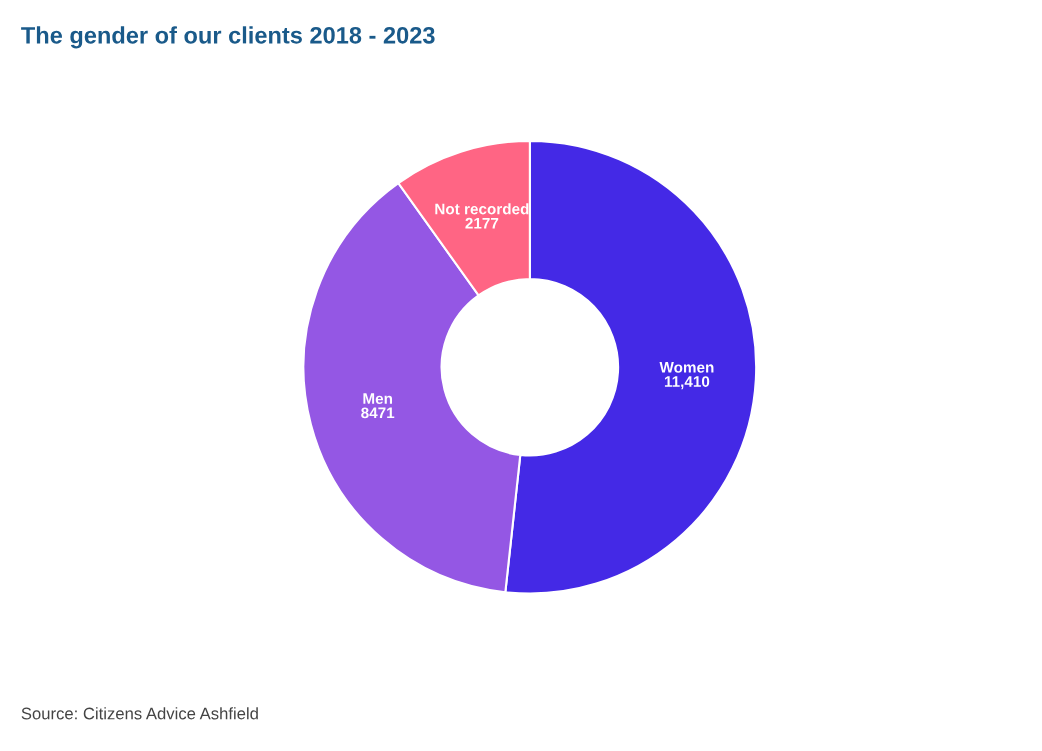 The width and height of the screenshot is (1042, 751). Describe the element at coordinates (139, 713) in the screenshot. I see `source-note: Source: Citizens Advice Ashfield` at that location.